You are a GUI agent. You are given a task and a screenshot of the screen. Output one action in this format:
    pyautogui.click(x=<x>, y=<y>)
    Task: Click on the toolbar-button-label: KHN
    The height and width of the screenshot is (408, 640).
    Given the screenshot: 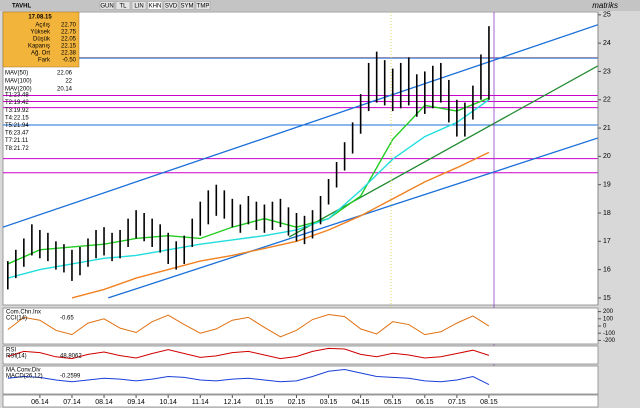 What is the action you would take?
    pyautogui.click(x=155, y=7)
    